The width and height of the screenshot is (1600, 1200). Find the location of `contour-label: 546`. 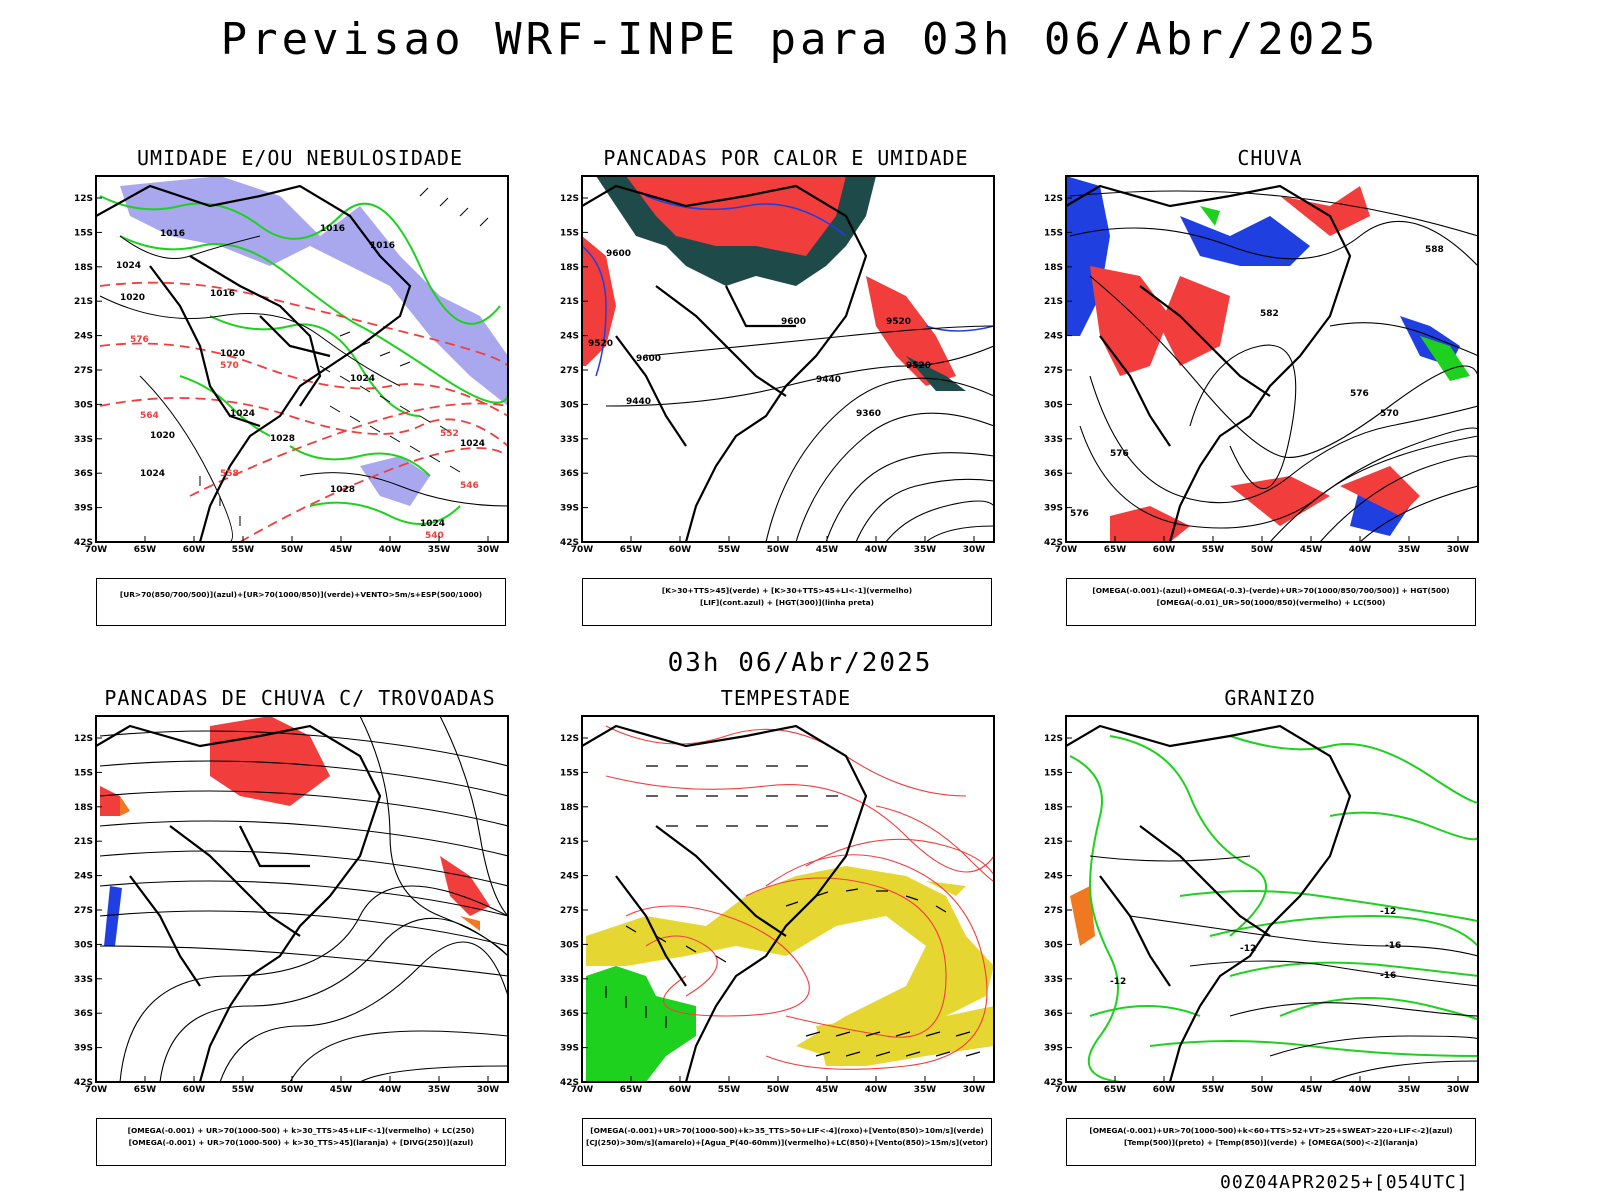

contour-label: 546 is located at coordinates (469, 486).